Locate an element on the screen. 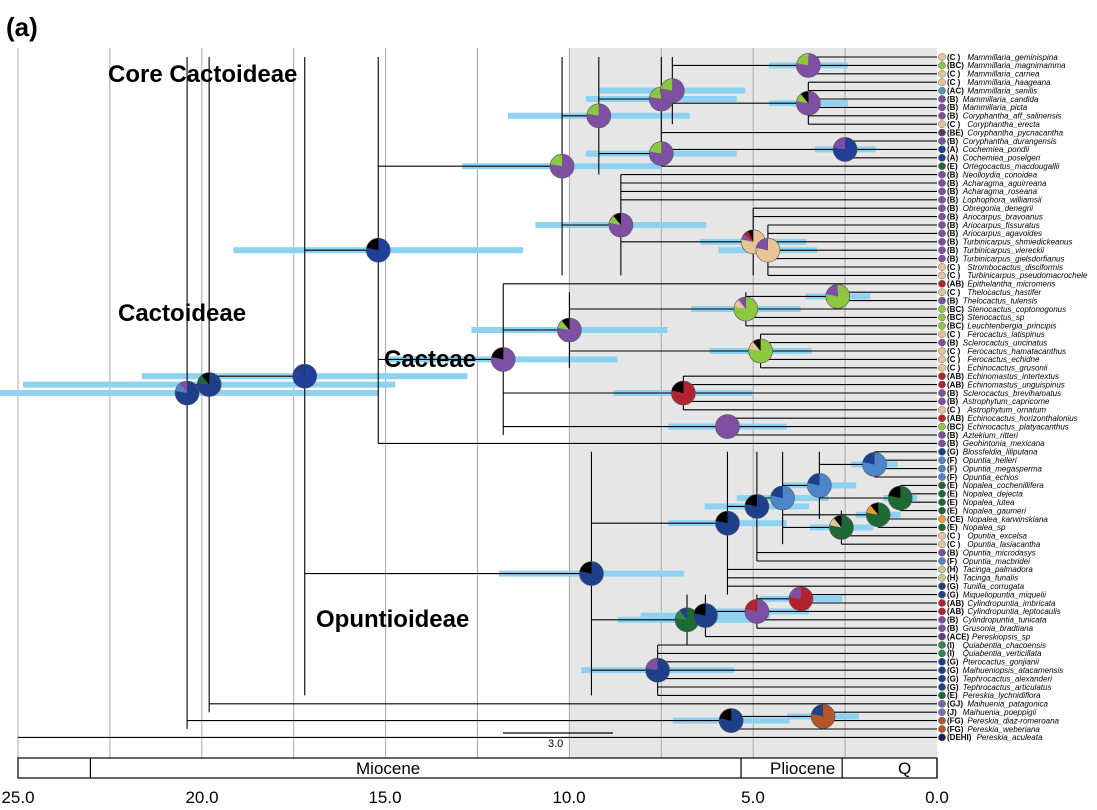 The image size is (1097, 810). tip-species-name: Ariocarpus_bravoanus is located at coordinates (1002, 216).